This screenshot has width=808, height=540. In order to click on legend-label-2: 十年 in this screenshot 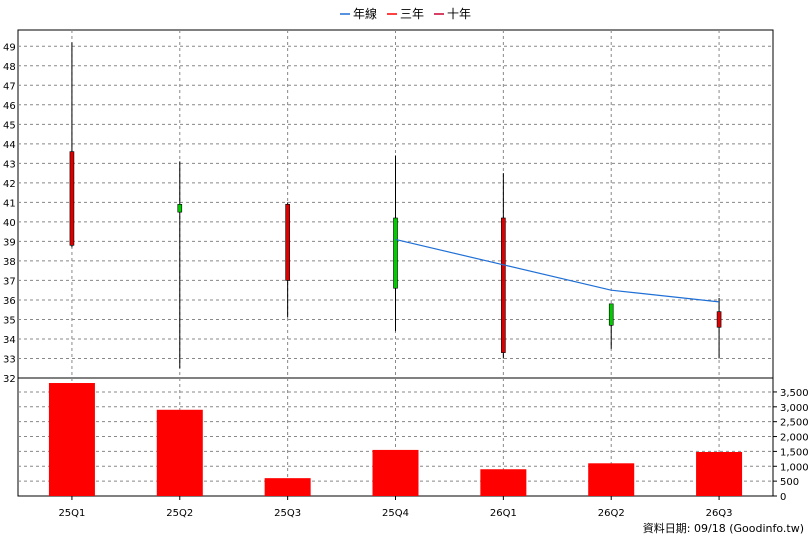, I will do `click(459, 14)`.